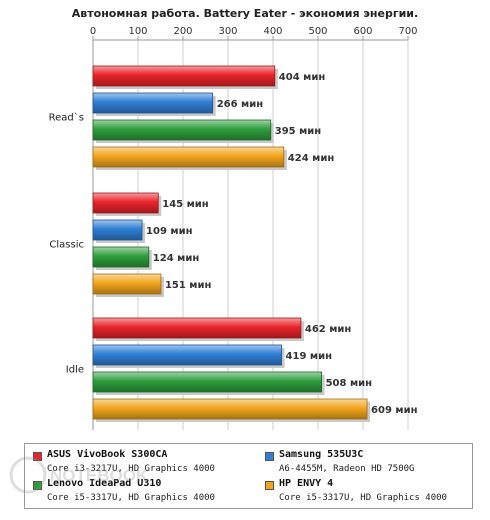 The height and width of the screenshot is (520, 490). I want to click on legend-name: Samsung 535U3C, so click(321, 454).